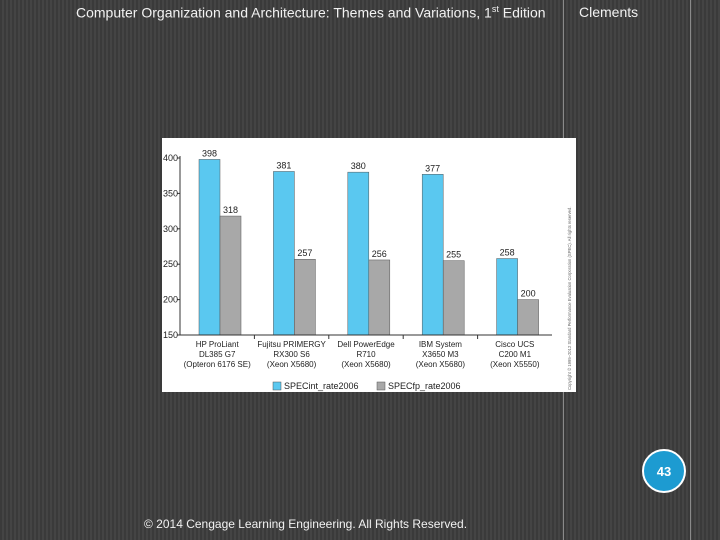 The height and width of the screenshot is (540, 720). I want to click on y-tick-label: 300, so click(170, 229).